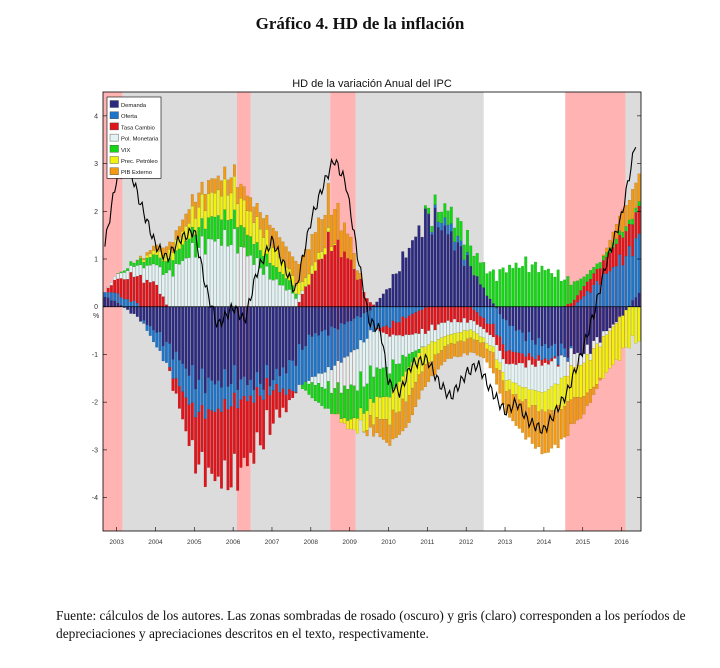 This screenshot has height=668, width=720. I want to click on x-tick-label: 2005, so click(194, 542).